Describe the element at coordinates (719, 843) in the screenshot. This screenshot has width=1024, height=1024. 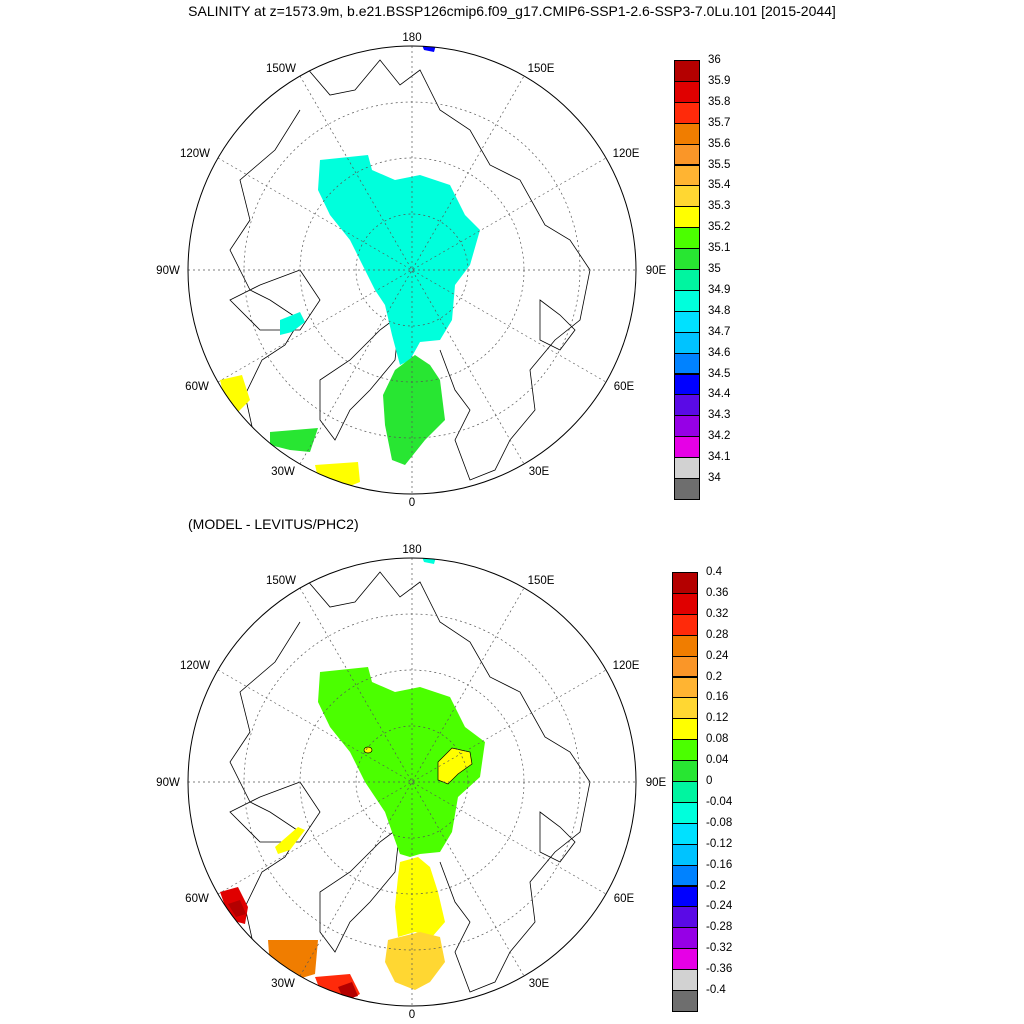
I see `colorbar-label: -0.12` at that location.